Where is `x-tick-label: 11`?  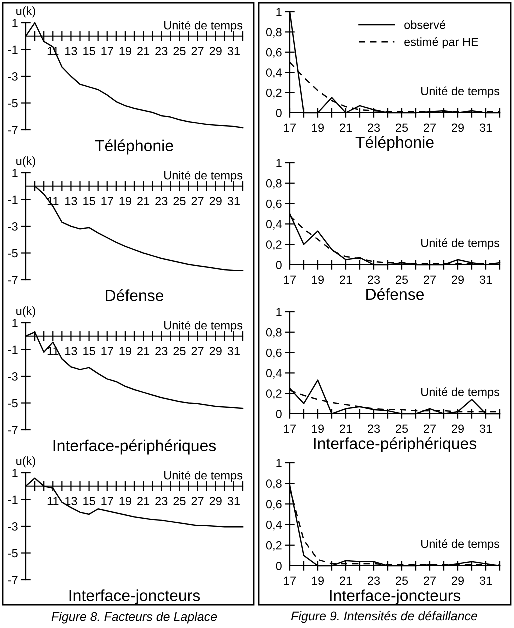
x-tick-label: 11 is located at coordinates (53, 501).